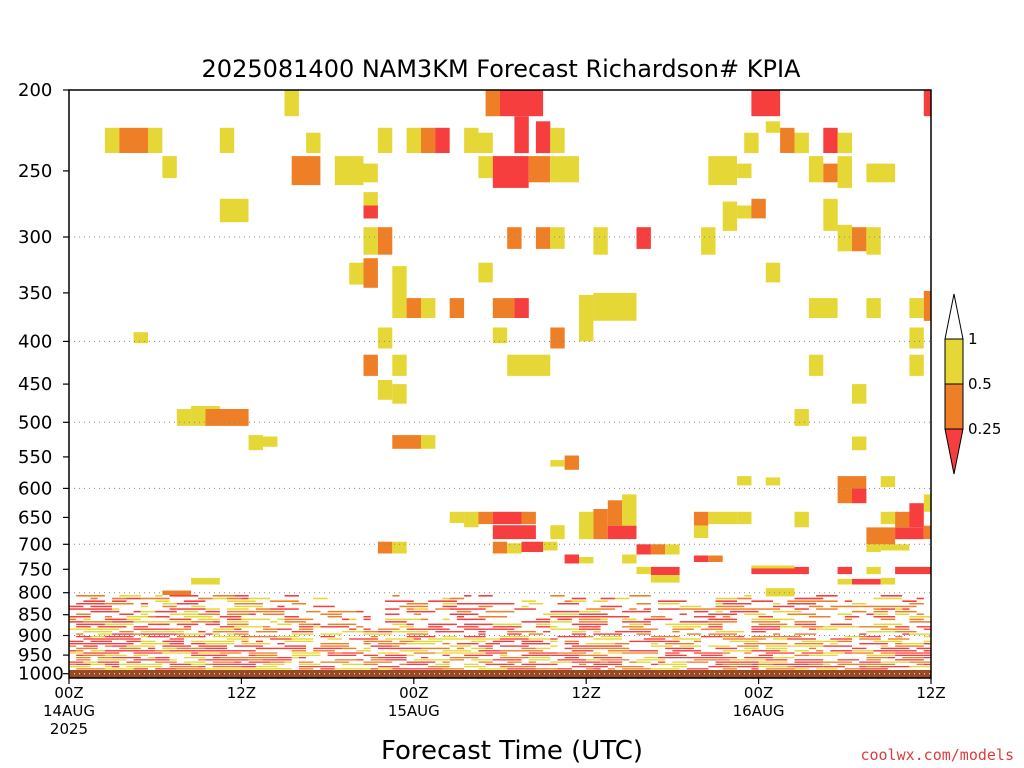  I want to click on colorbar-legend: 1 0.5 0.25, so click(972, 384).